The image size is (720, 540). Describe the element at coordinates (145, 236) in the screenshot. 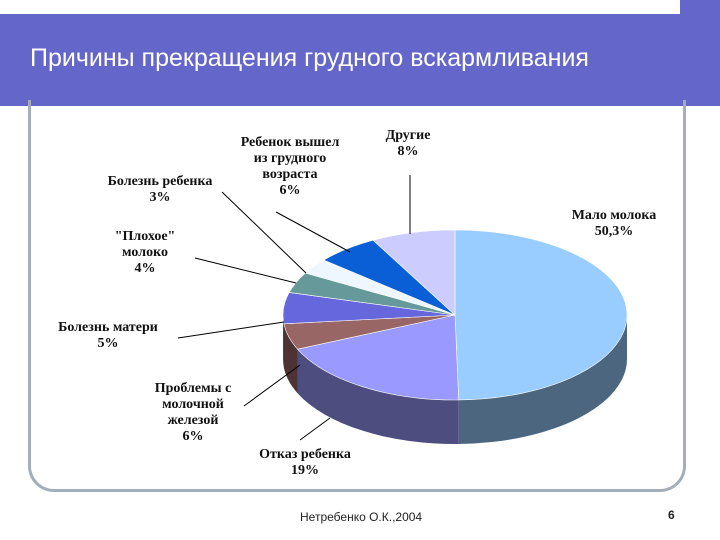

I see `slice-label-line: "Плохое"` at that location.